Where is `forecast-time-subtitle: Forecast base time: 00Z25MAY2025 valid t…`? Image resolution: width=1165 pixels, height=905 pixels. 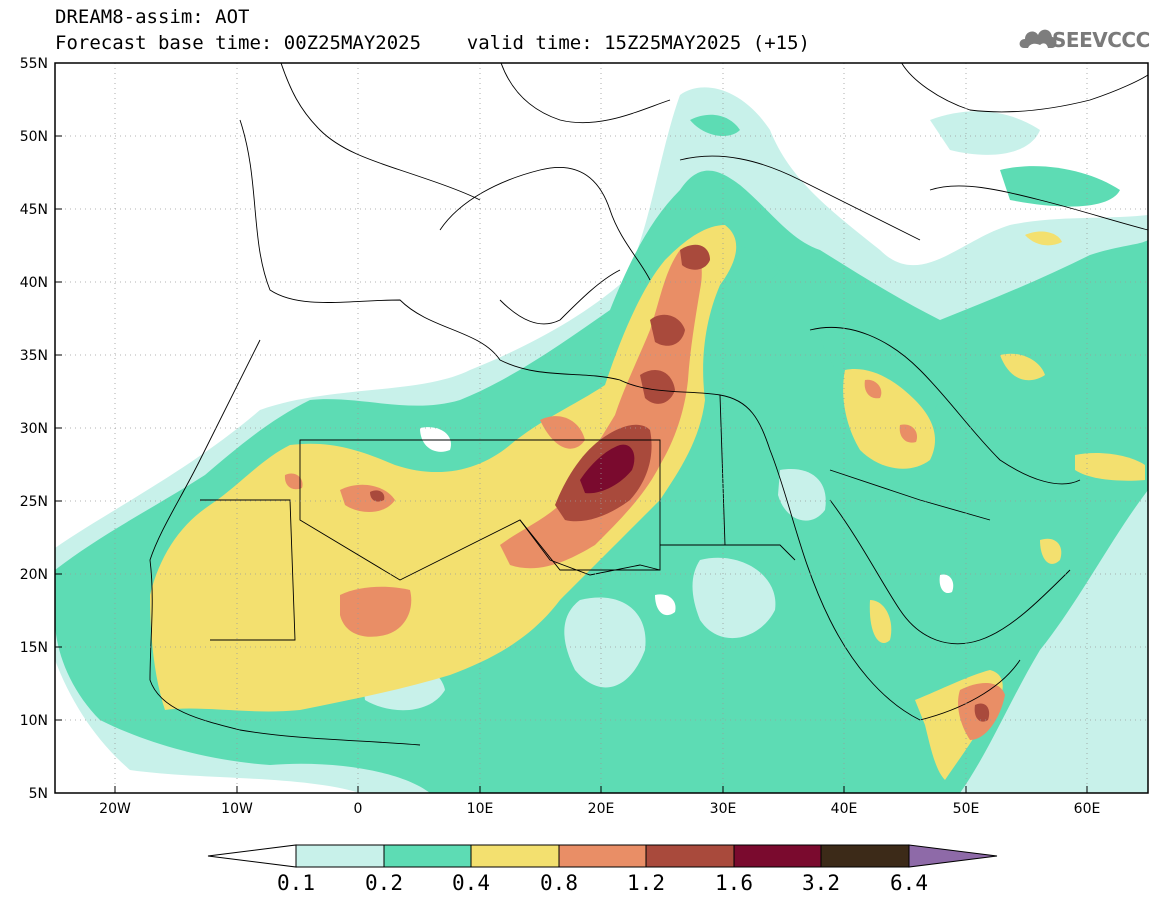
forecast-time-subtitle: Forecast base time: 00Z25MAY2025 valid t… is located at coordinates (432, 43).